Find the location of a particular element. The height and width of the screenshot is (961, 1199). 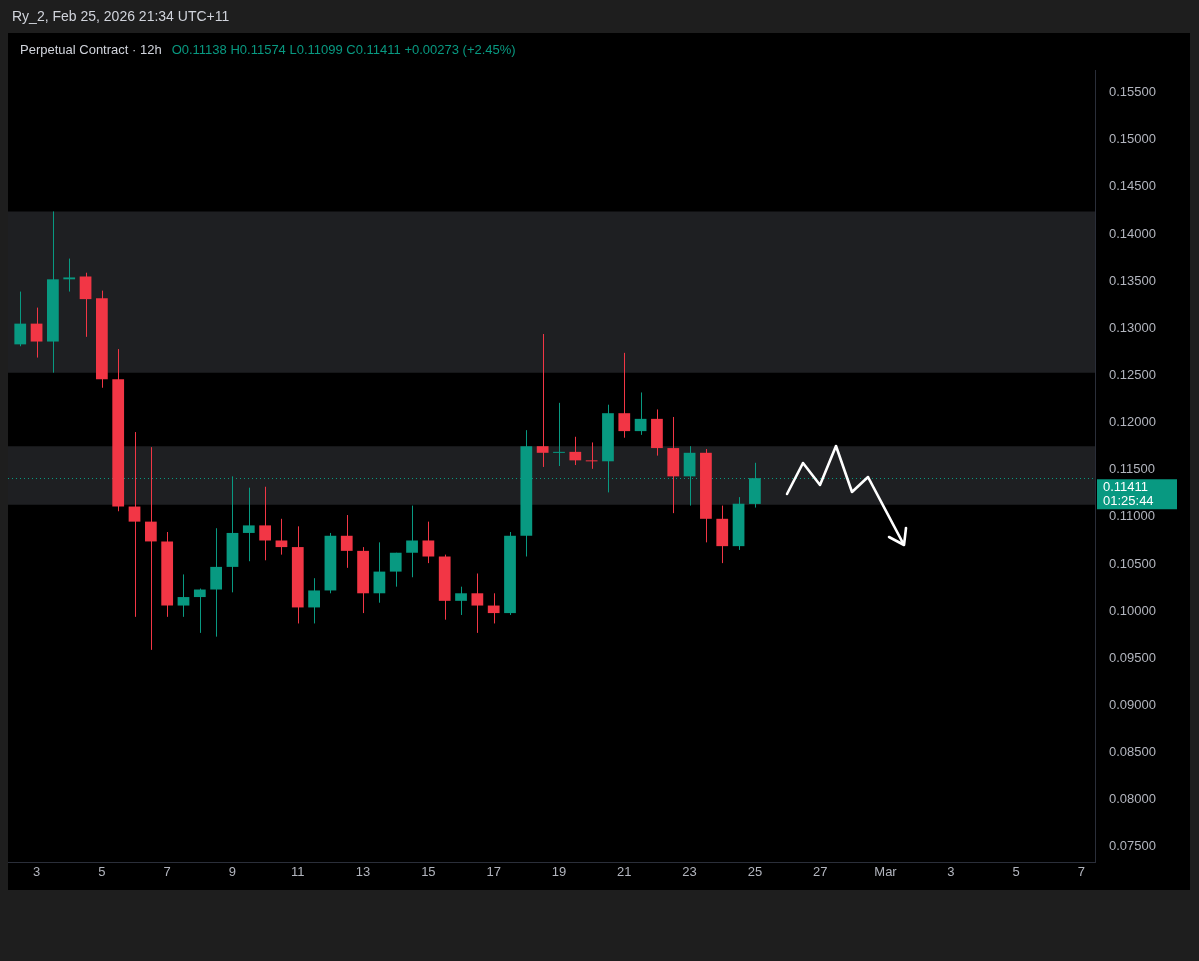

y-tick-label: 0.12500 is located at coordinates (1132, 375).